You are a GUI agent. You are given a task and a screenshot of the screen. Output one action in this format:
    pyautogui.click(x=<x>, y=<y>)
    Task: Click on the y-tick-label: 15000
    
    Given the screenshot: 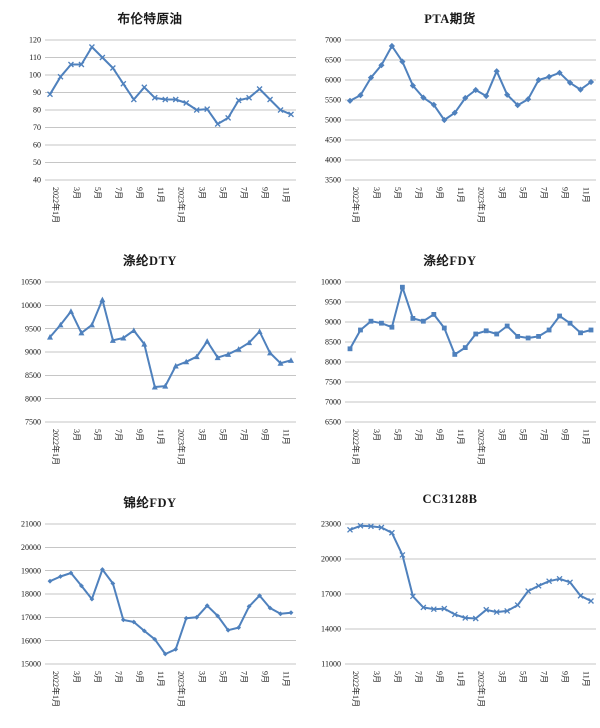 What is the action you would take?
    pyautogui.click(x=31, y=664)
    